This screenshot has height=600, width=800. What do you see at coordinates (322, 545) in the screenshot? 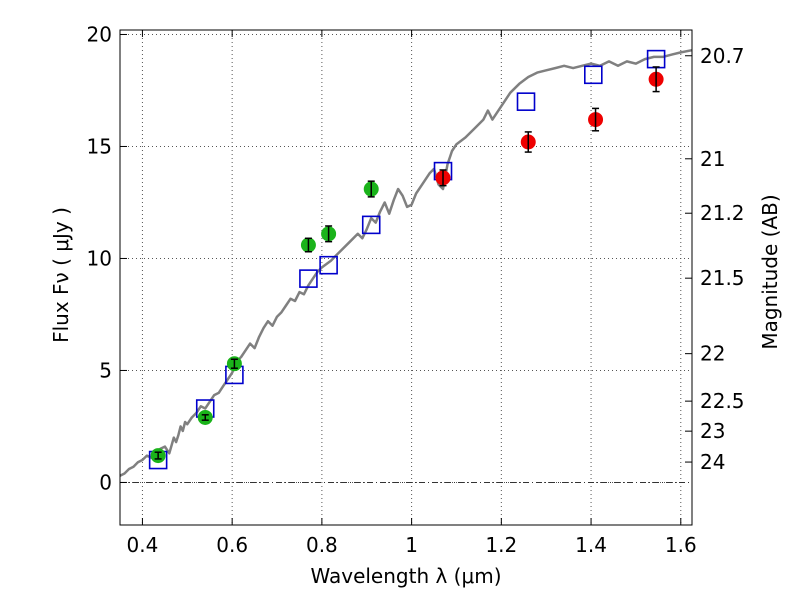
I see `x-tick-label: 0.8` at bounding box center [322, 545].